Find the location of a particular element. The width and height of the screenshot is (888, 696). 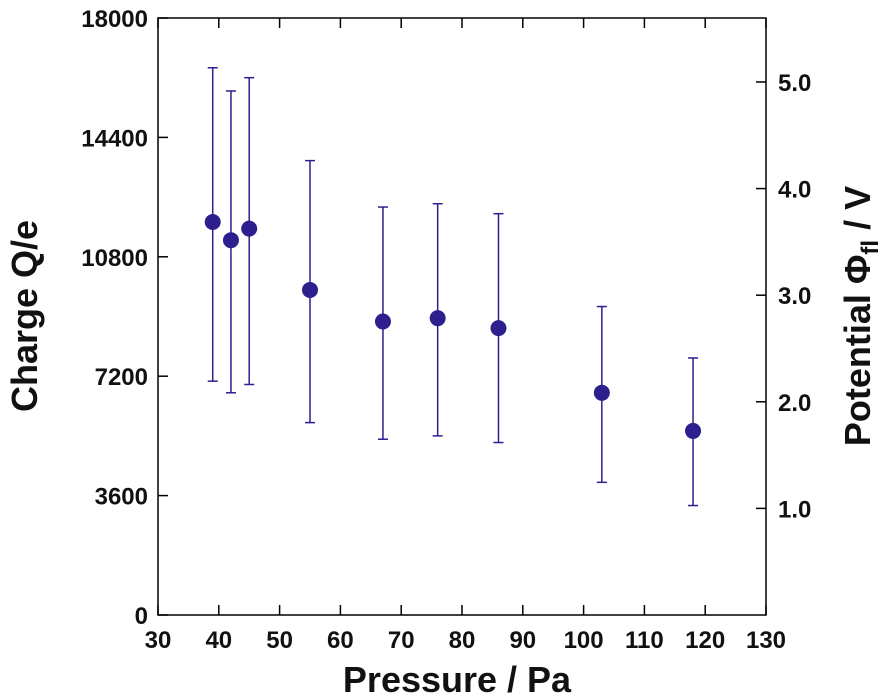

y-tick-label: 18000 is located at coordinates (114, 19).